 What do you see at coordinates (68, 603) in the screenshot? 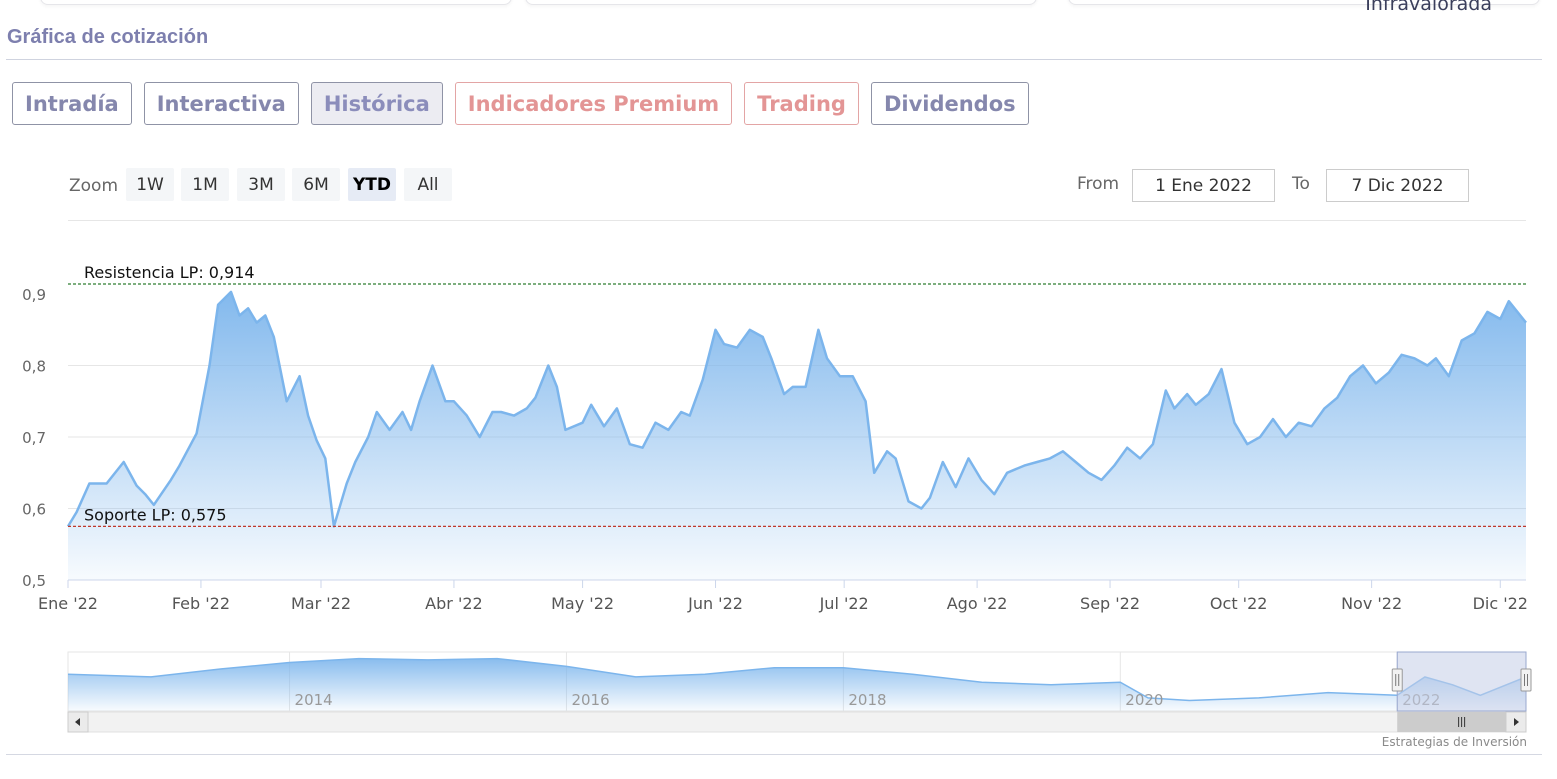
I see `x-tick-label: Ene '22` at bounding box center [68, 603].